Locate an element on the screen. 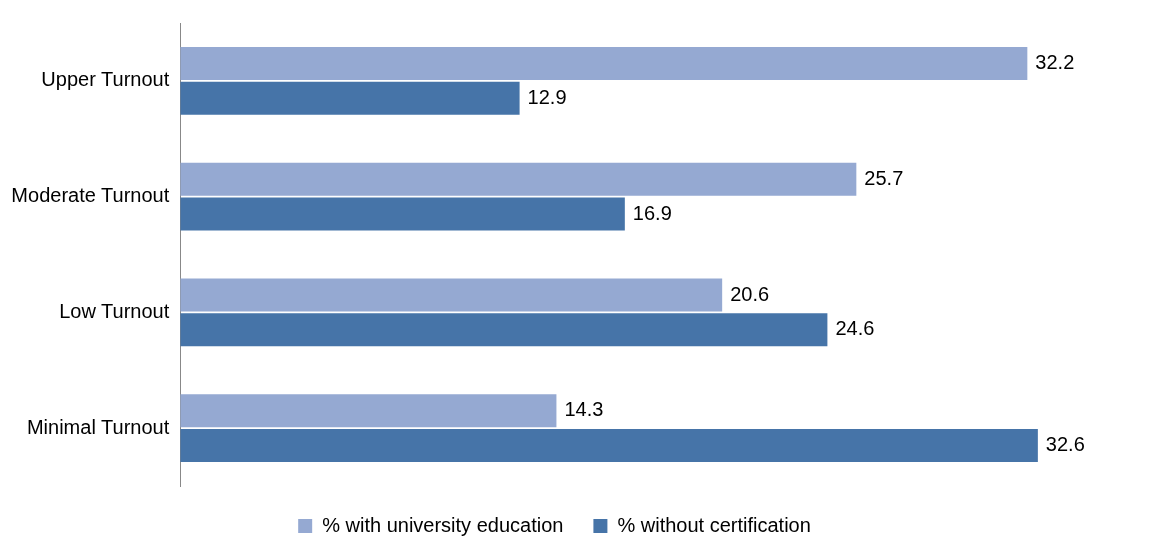  legend-label: % without certification is located at coordinates (714, 524).